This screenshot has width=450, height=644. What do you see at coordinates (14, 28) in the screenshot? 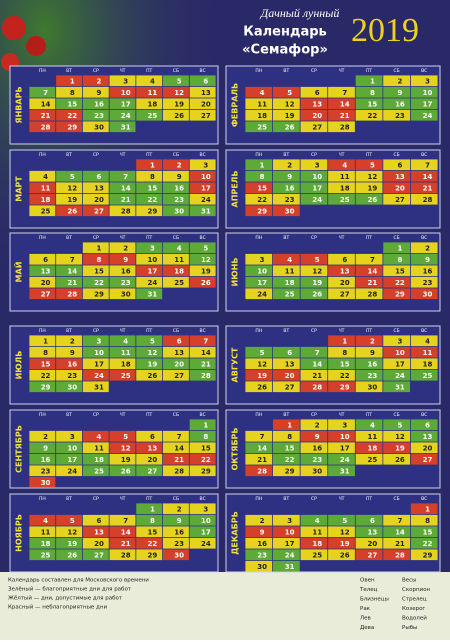
I see `berry` at bounding box center [14, 28].